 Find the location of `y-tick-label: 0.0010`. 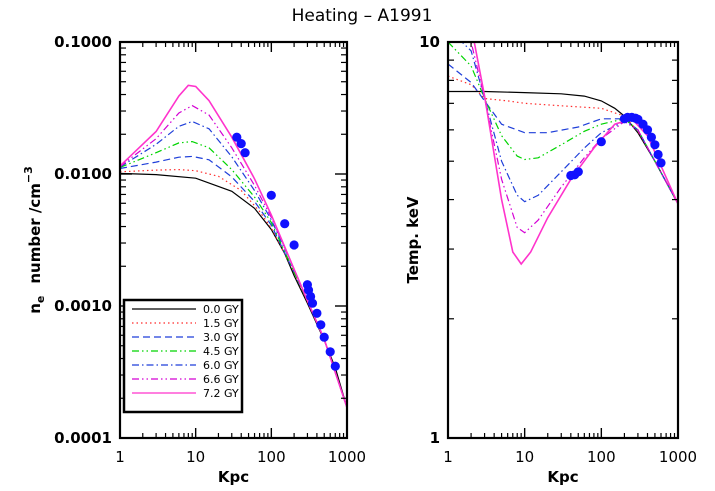

y-tick-label: 0.0010 is located at coordinates (83, 306).